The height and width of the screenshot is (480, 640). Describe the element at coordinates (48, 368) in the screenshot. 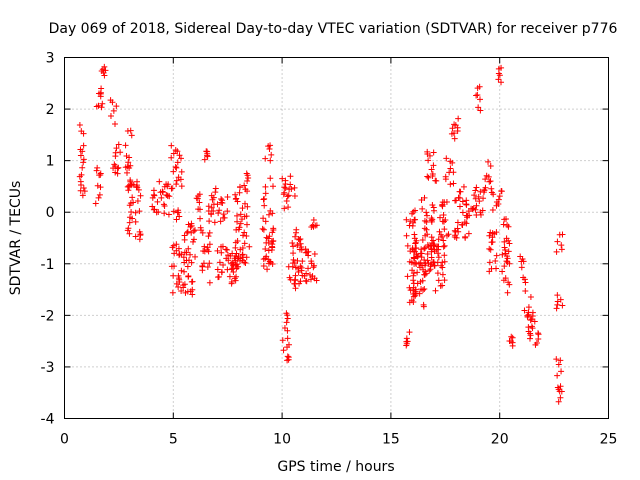

I see `y-tick-label: -3` at that location.